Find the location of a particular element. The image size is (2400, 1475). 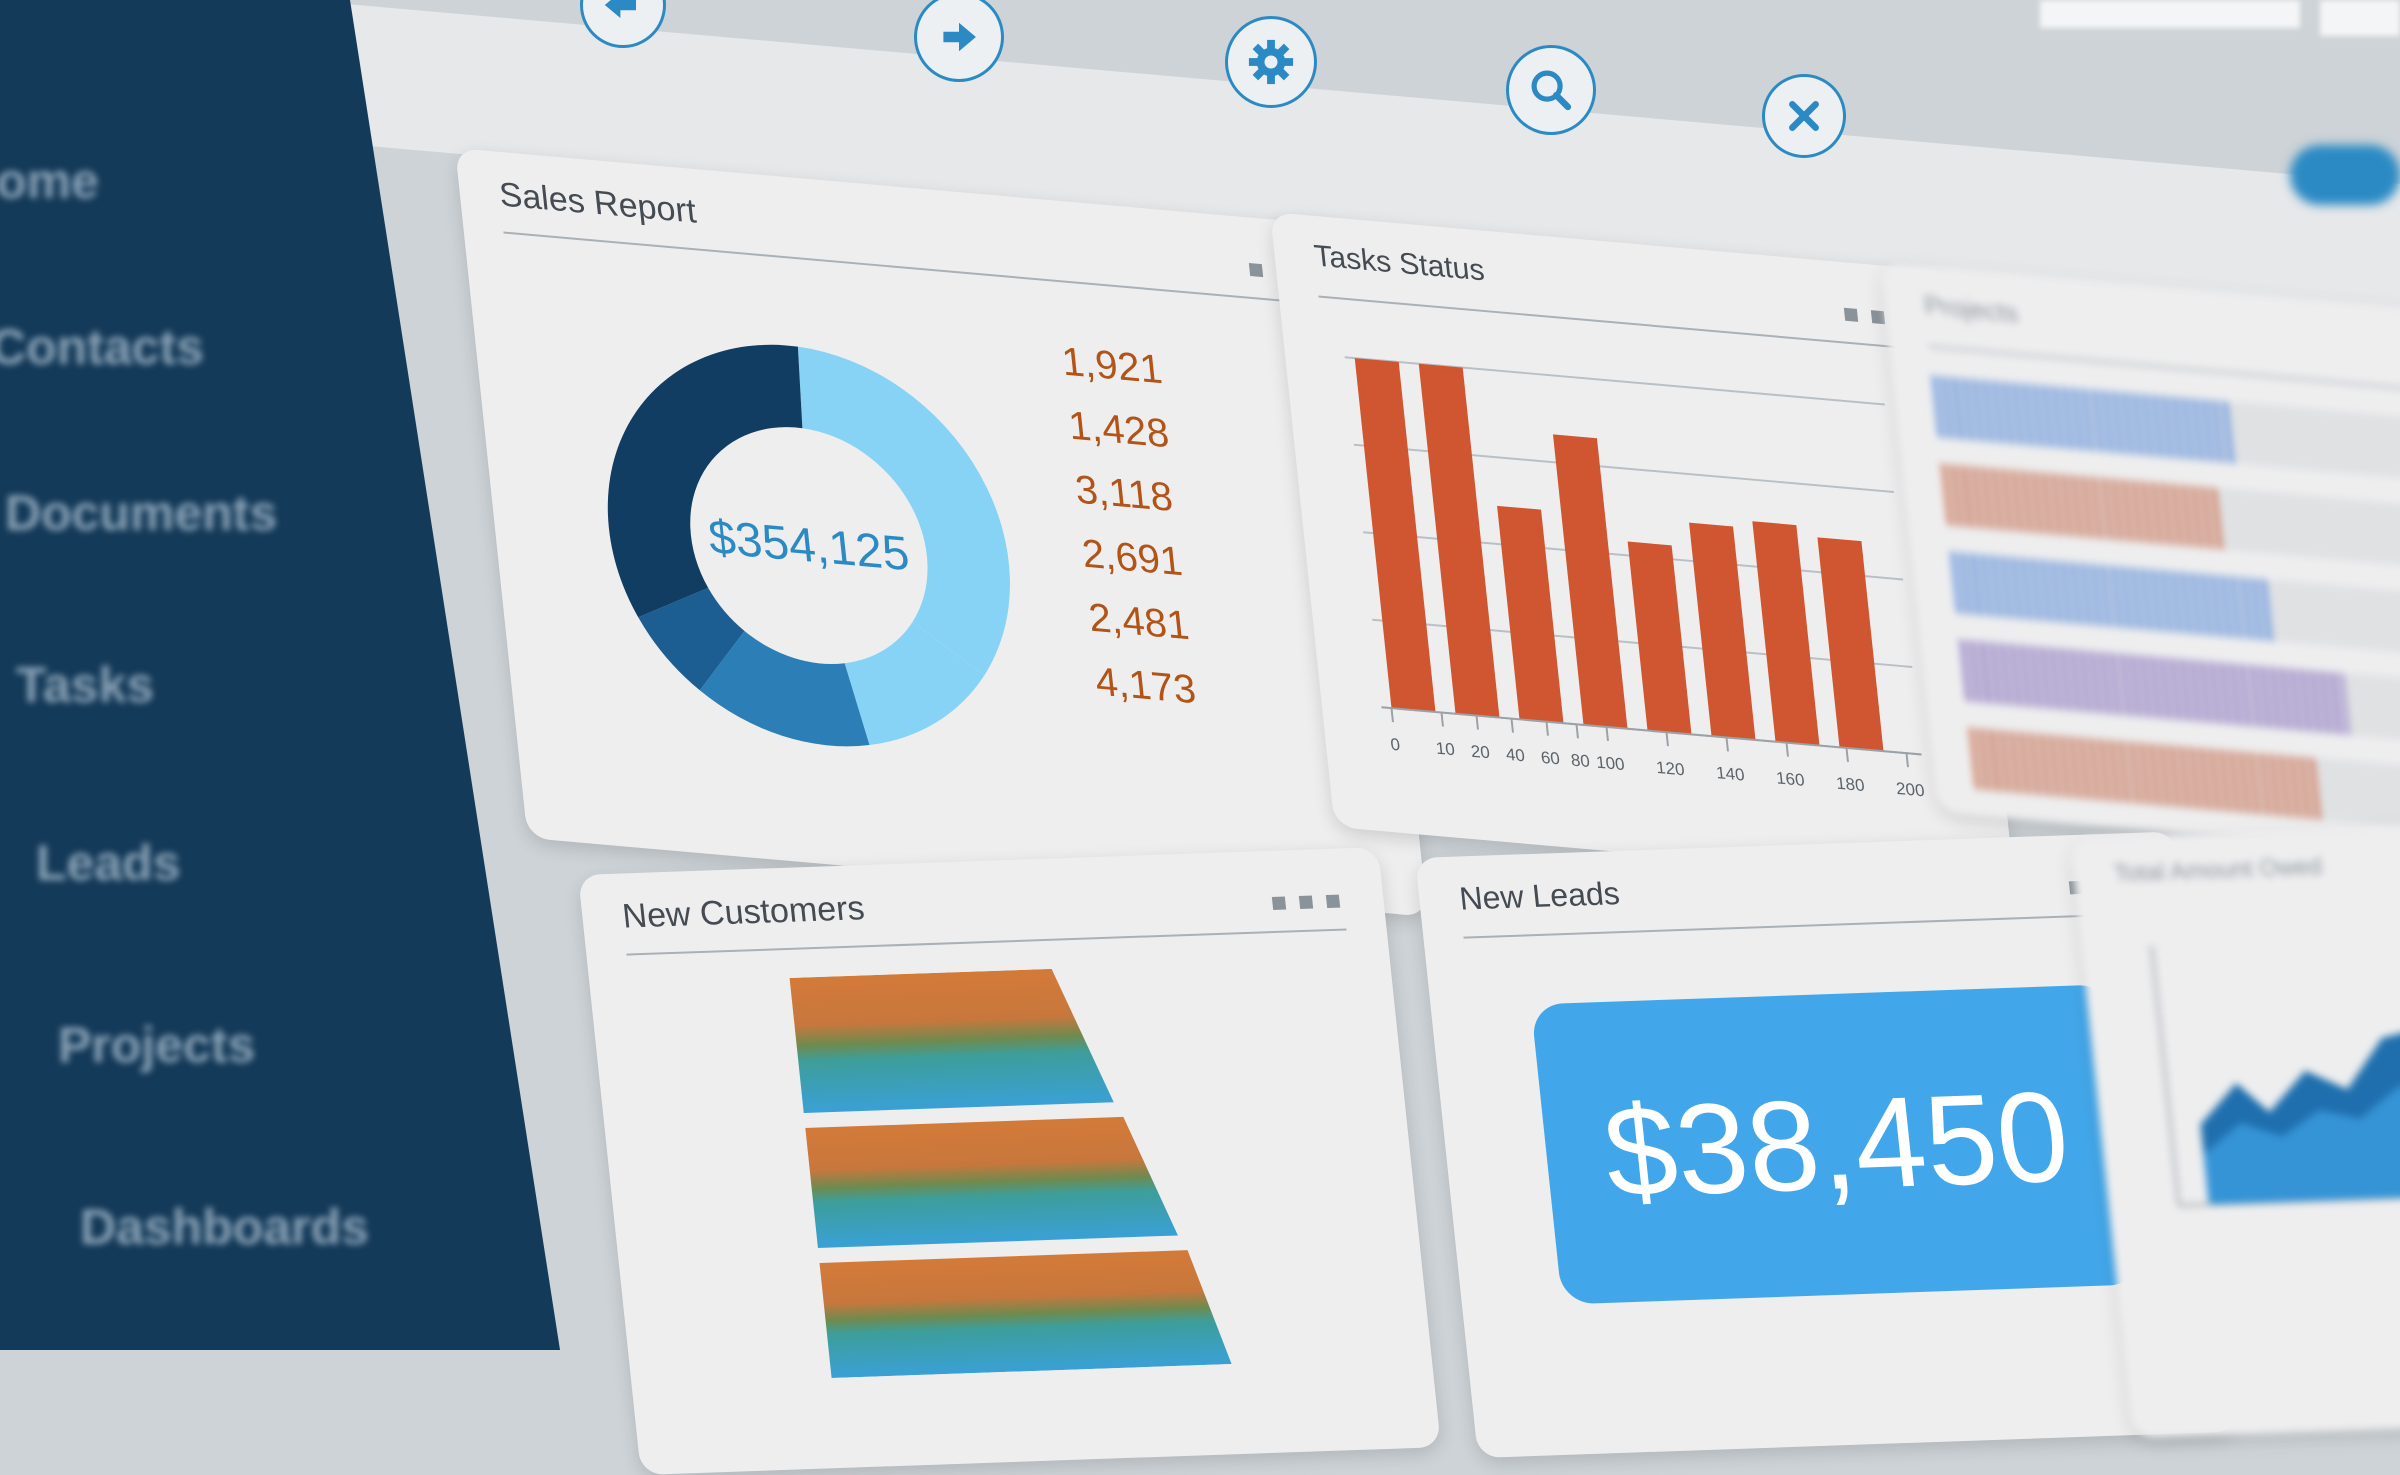

donut-chart: $354,125 is located at coordinates (808, 545).